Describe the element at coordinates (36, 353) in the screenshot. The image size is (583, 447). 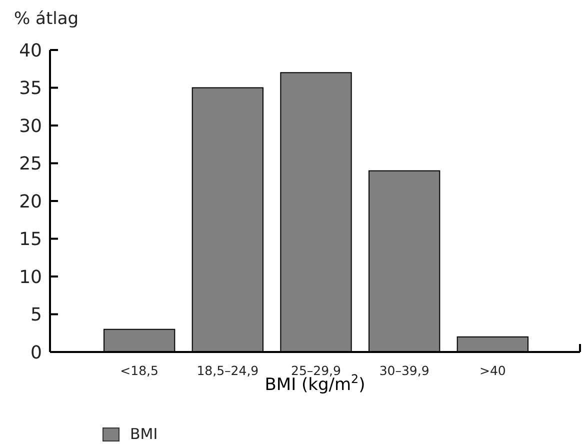
I see `y-tick-label: 0` at that location.